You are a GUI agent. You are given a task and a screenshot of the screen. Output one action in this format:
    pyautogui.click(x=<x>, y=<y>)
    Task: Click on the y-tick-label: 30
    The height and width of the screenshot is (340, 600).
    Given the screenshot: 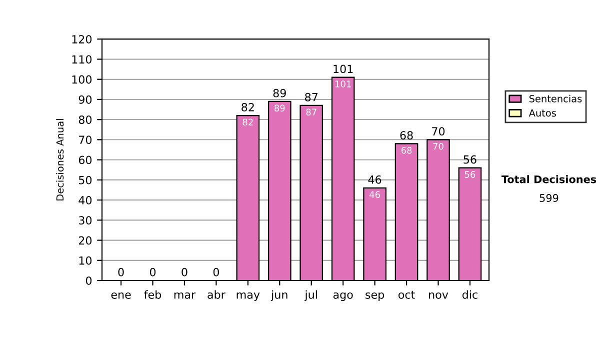 What is the action you would take?
    pyautogui.click(x=85, y=220)
    